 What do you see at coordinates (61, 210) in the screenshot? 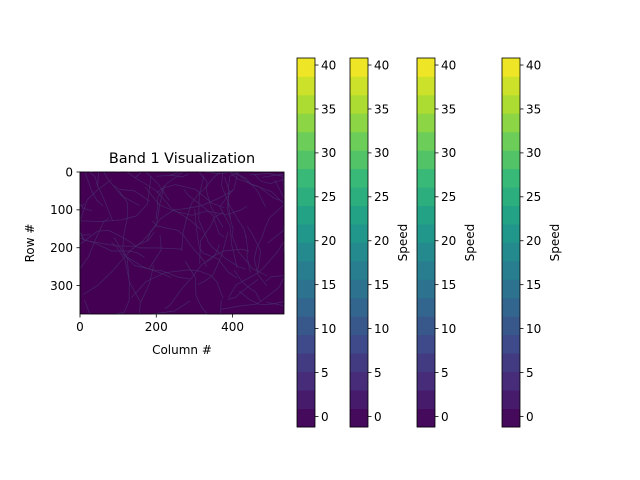
I see `y-tick-label: 100` at bounding box center [61, 210].